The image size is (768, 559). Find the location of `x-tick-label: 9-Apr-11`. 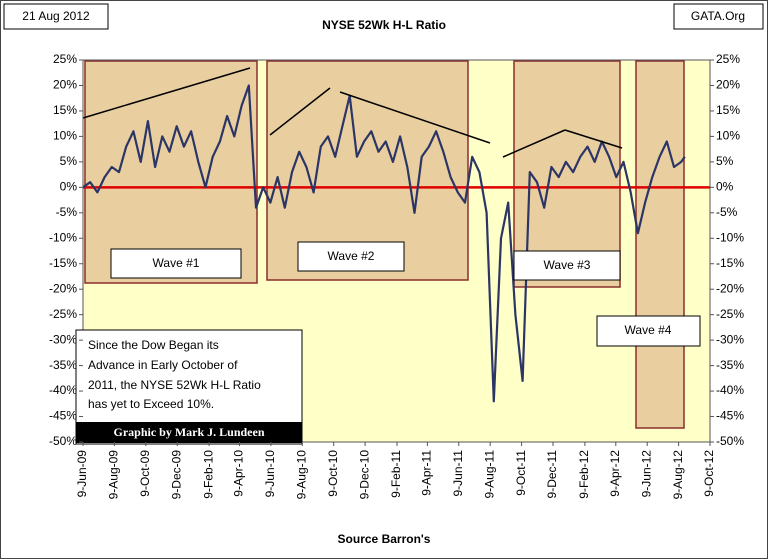

x-tick-label: 9-Apr-11 is located at coordinates (427, 473).